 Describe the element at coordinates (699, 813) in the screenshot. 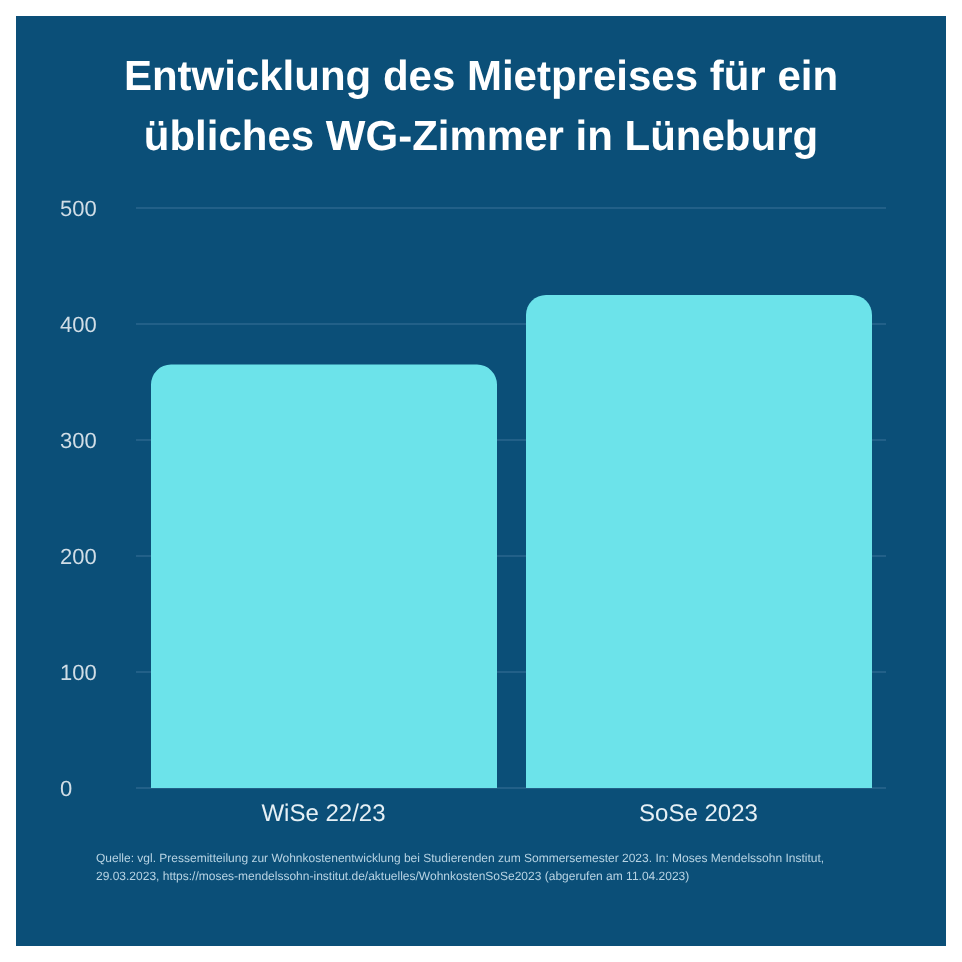

I see `x-tick-label: SoSe 2023` at that location.